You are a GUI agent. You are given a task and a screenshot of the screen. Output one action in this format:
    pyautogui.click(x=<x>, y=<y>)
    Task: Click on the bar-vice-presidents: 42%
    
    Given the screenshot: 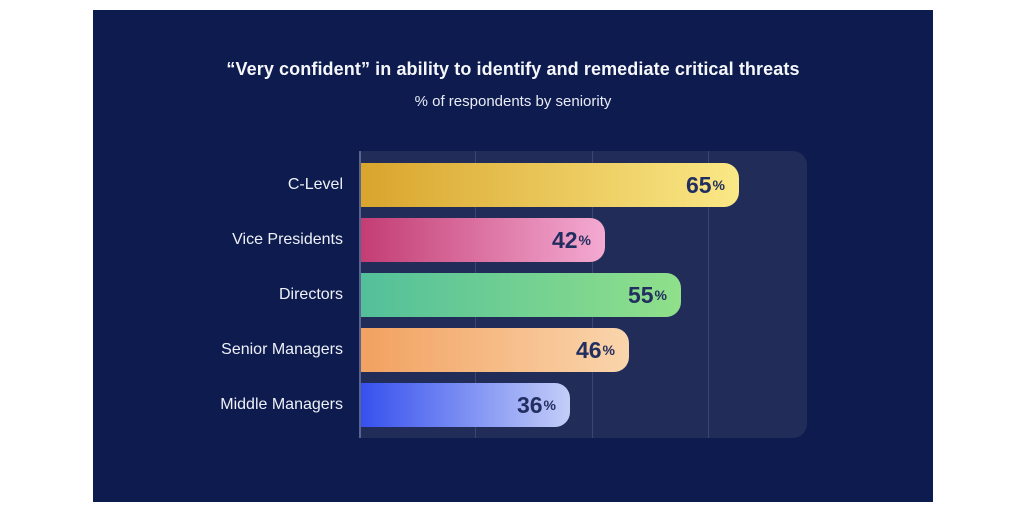 What is the action you would take?
    pyautogui.click(x=483, y=240)
    